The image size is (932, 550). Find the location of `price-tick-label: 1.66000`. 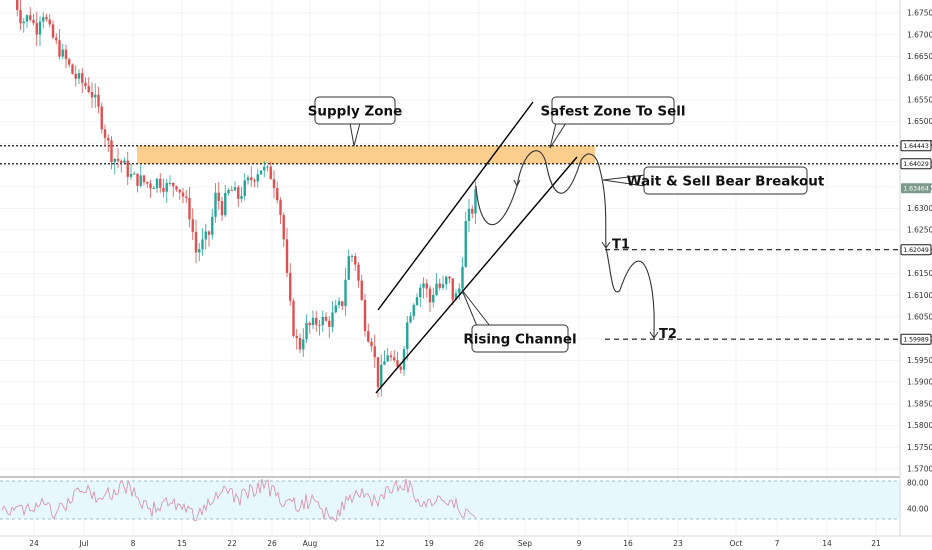

price-tick-label: 1.66000 is located at coordinates (919, 78).